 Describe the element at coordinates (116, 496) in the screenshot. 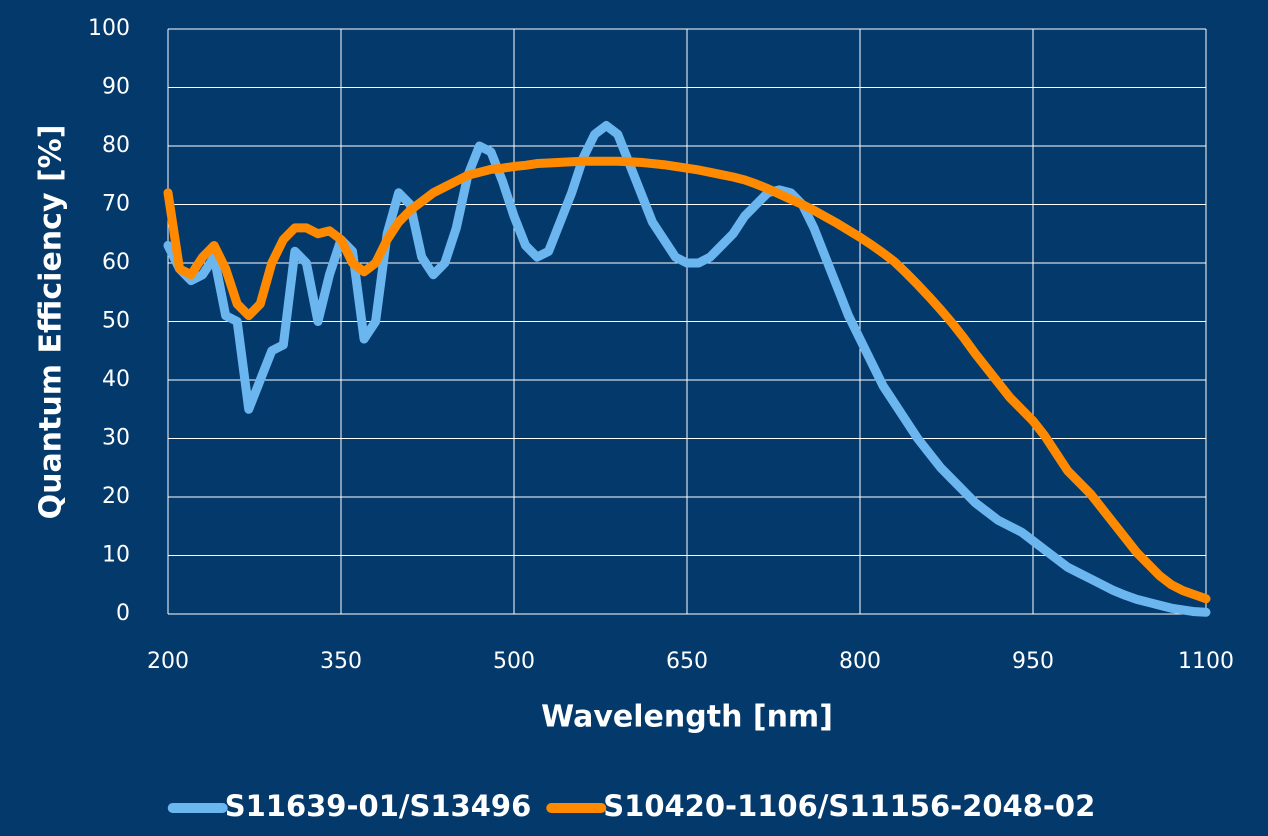

I see `y-tick-label: 20` at that location.